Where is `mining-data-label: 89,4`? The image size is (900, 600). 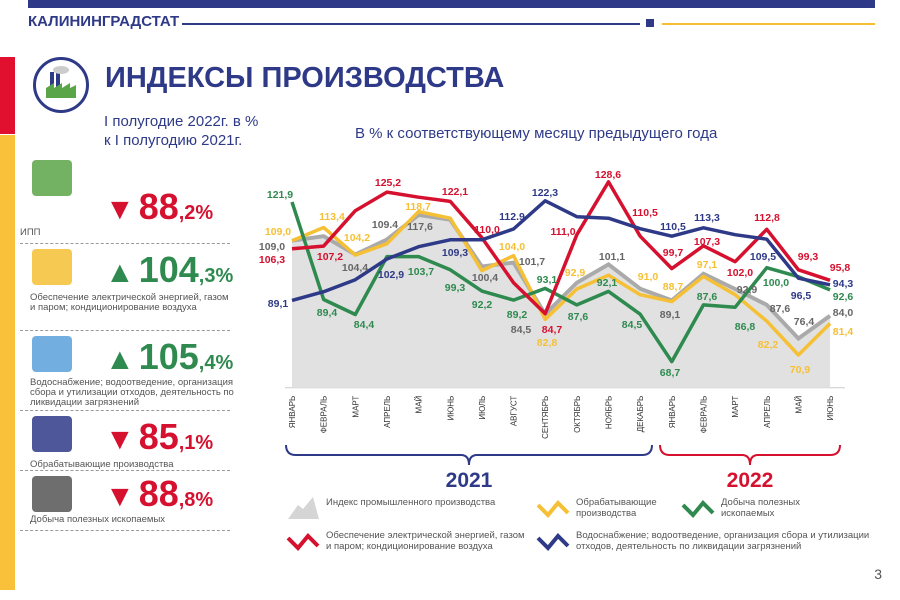 mining-data-label: 89,4 is located at coordinates (327, 313).